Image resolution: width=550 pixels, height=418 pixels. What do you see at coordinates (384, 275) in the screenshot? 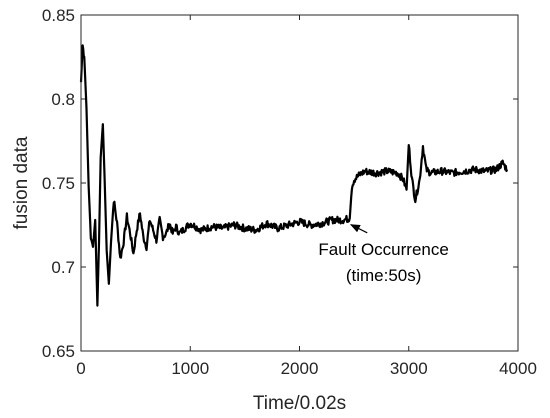
I see `annotation-label-line2: (time:50s)` at bounding box center [384, 275].